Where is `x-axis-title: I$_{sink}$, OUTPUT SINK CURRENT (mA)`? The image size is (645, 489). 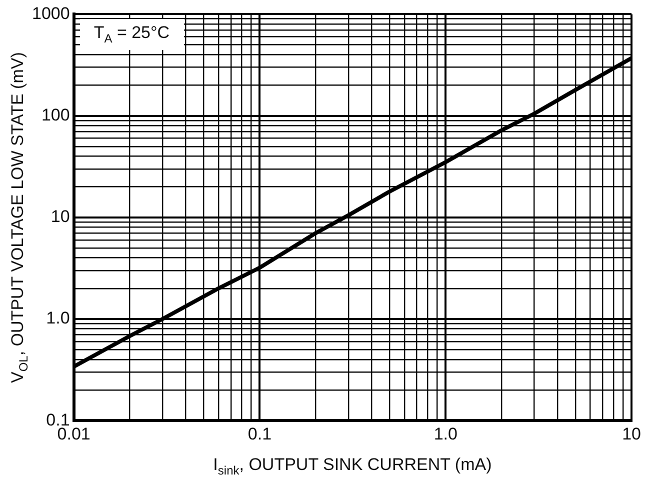 x-axis-title: I$_{sink}$, OUTPUT SINK CURRENT (mA) is located at coordinates (352, 466).